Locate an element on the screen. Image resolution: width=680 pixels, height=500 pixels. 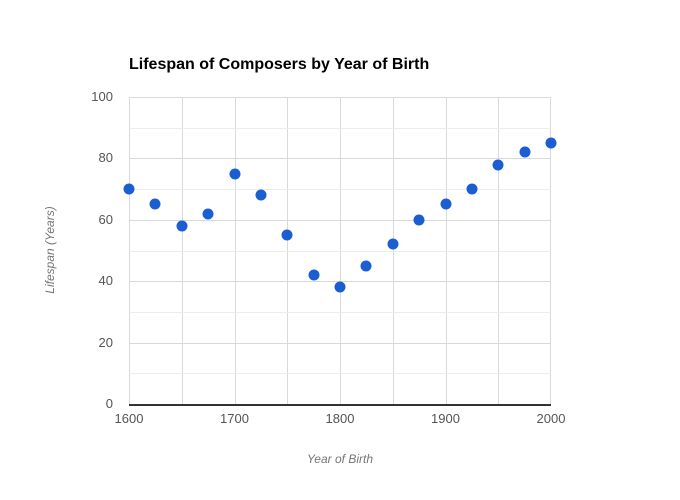
y-tick-label: 0 is located at coordinates (109, 403).